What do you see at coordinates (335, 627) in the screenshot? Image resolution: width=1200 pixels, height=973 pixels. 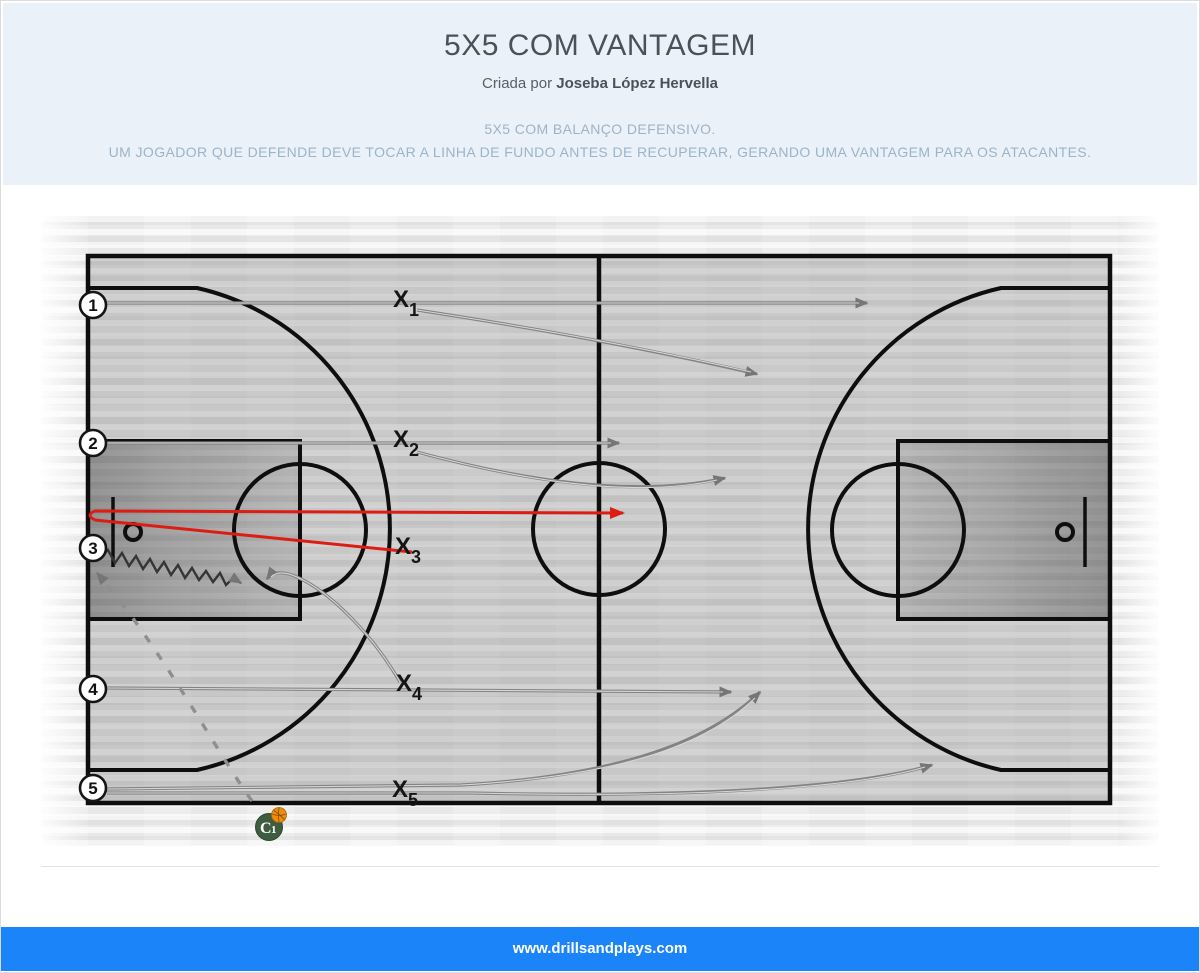 I see `defender-x4-closeout-core` at bounding box center [335, 627].